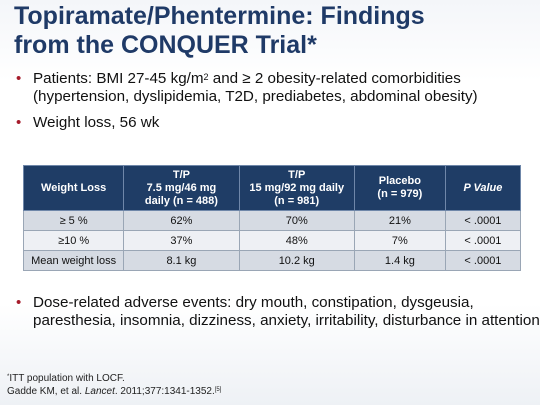 The width and height of the screenshot is (540, 405). What do you see at coordinates (73, 188) in the screenshot?
I see `header-weight-loss: Weight Loss` at bounding box center [73, 188].